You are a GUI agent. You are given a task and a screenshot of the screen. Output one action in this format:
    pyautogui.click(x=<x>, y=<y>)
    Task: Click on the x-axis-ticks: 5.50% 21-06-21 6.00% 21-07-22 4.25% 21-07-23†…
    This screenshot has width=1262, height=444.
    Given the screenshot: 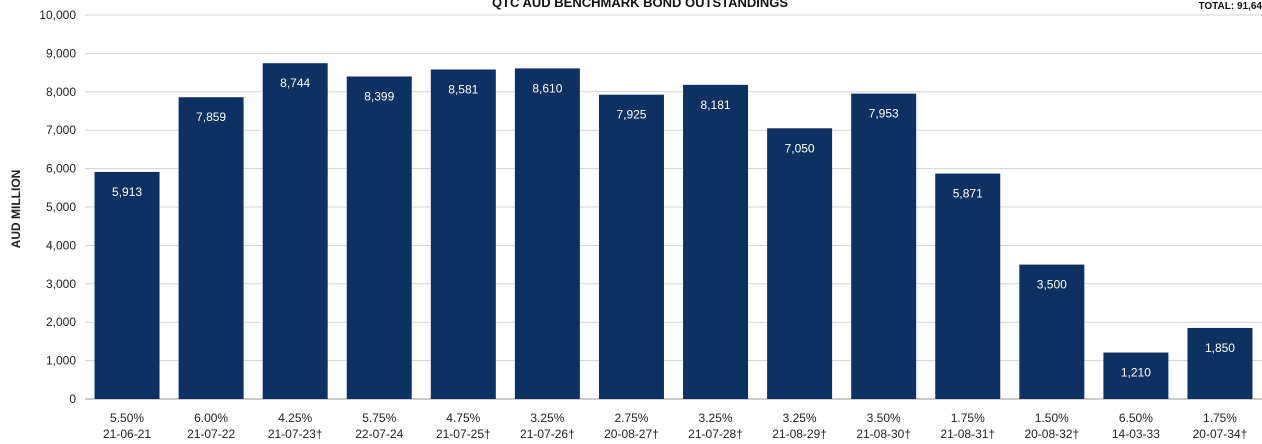 What is the action you would take?
    pyautogui.click(x=675, y=426)
    